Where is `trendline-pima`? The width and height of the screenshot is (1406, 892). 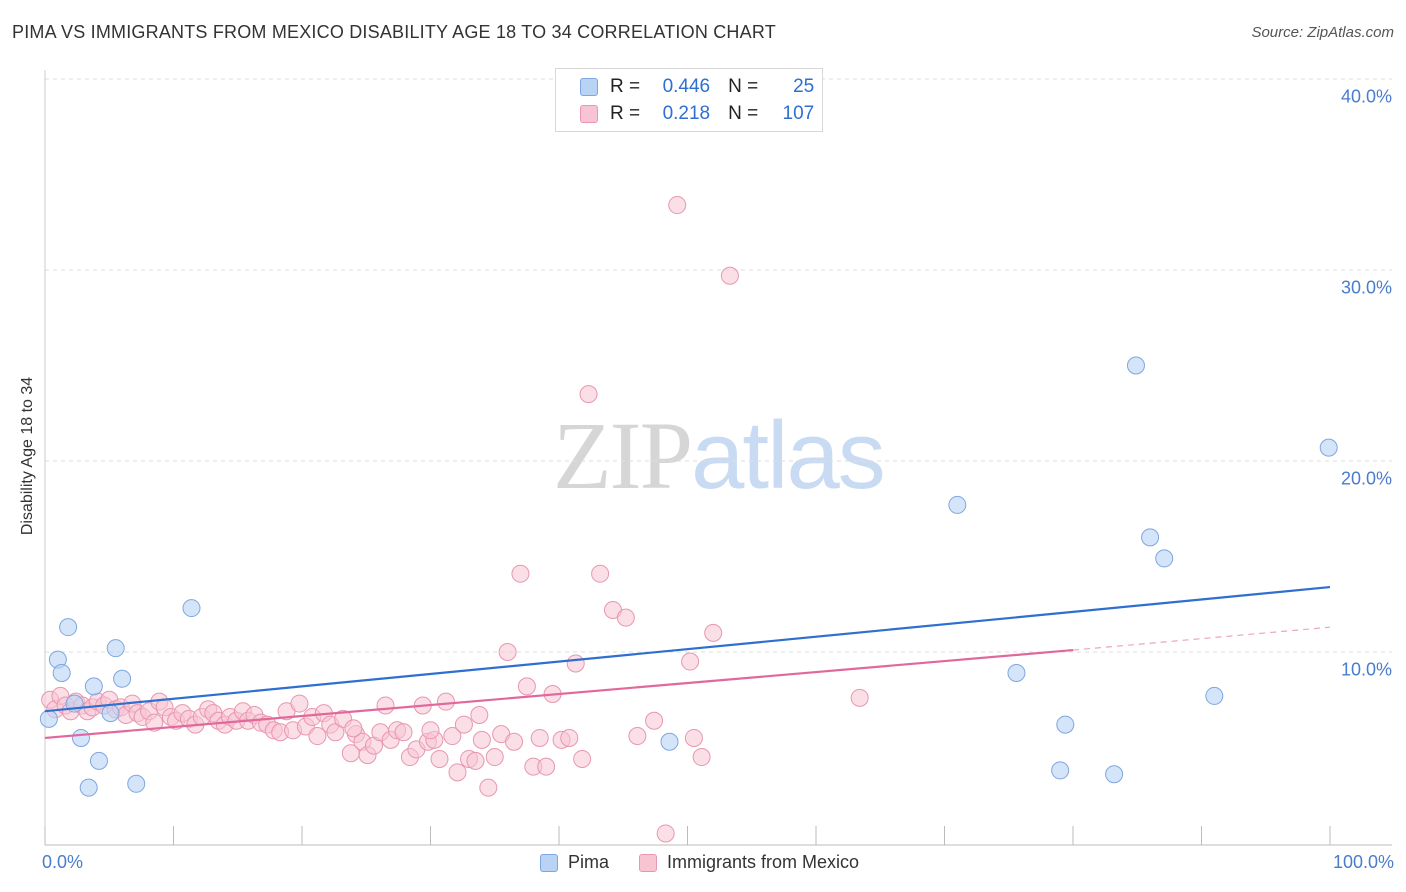 trendline-pima is located at coordinates (687, 649).